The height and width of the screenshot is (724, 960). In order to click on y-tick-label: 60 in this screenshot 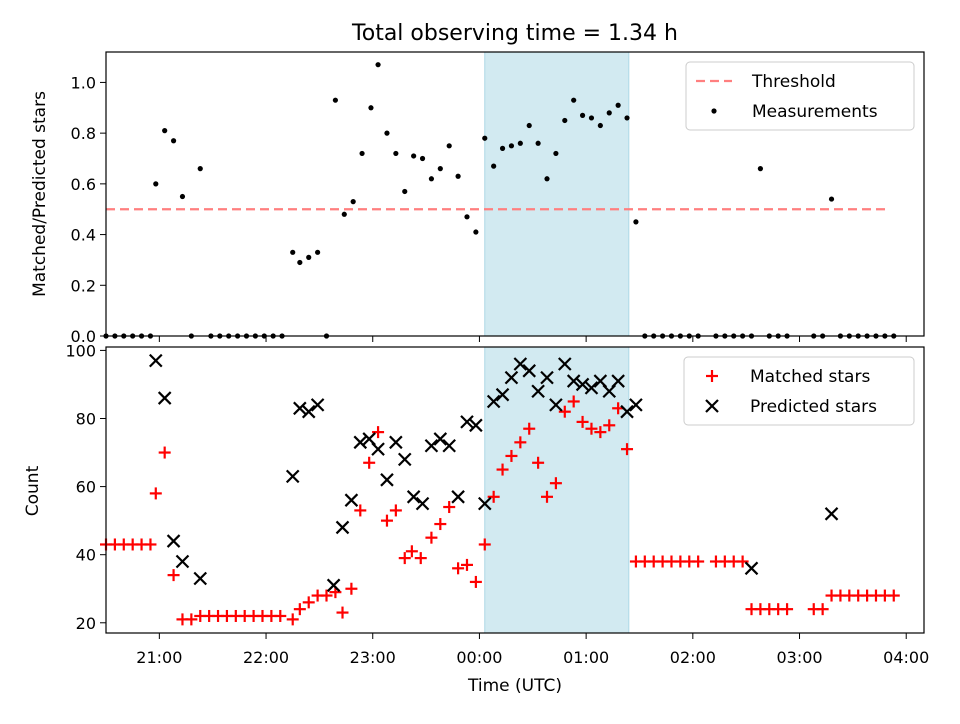, I will do `click(86, 487)`.